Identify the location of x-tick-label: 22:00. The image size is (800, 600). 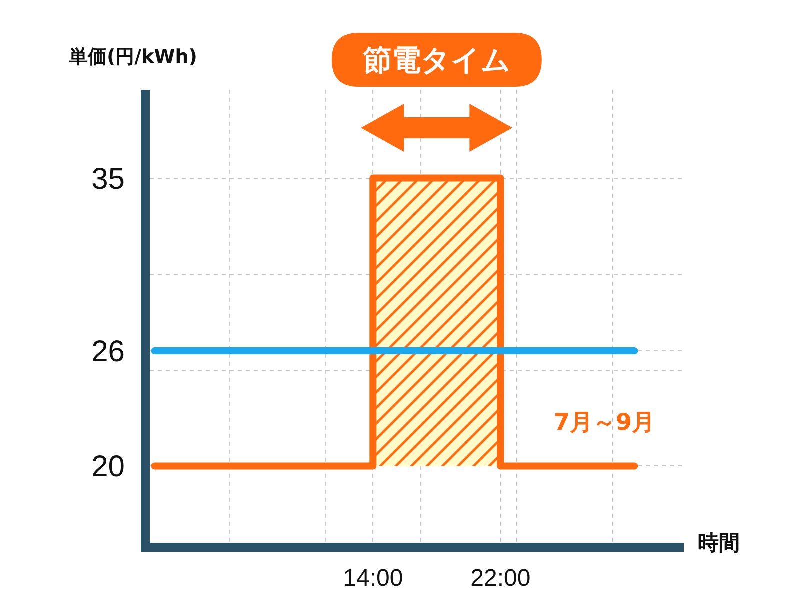
(500, 578).